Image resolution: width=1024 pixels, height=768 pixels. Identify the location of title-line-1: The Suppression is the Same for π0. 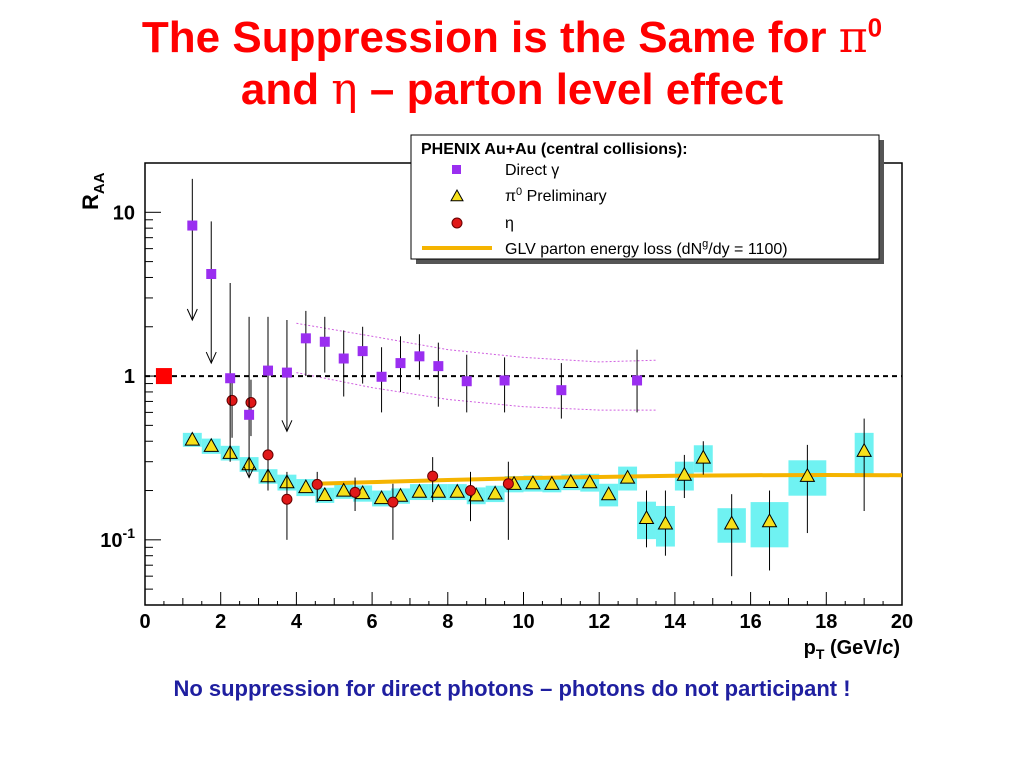
(512, 38).